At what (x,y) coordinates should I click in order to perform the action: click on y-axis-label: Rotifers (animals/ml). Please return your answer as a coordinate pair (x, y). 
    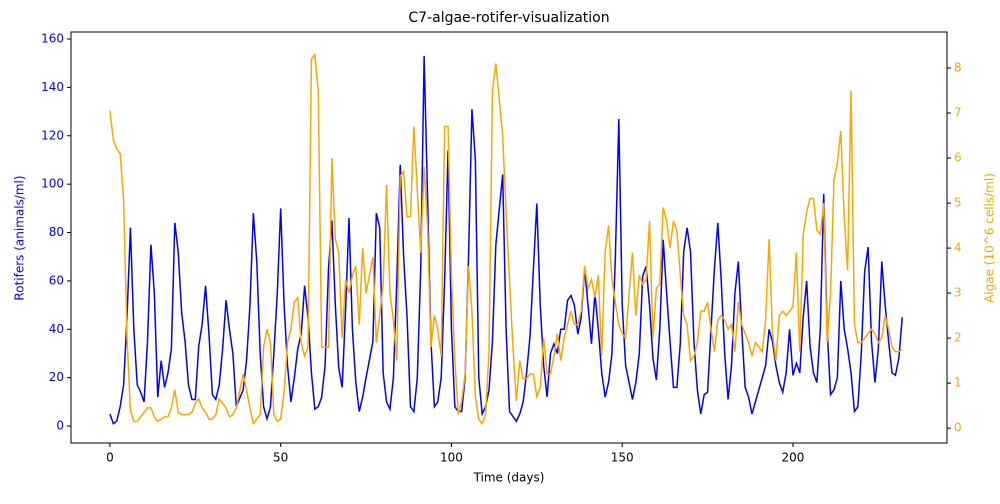
    Looking at the image, I should click on (20, 237).